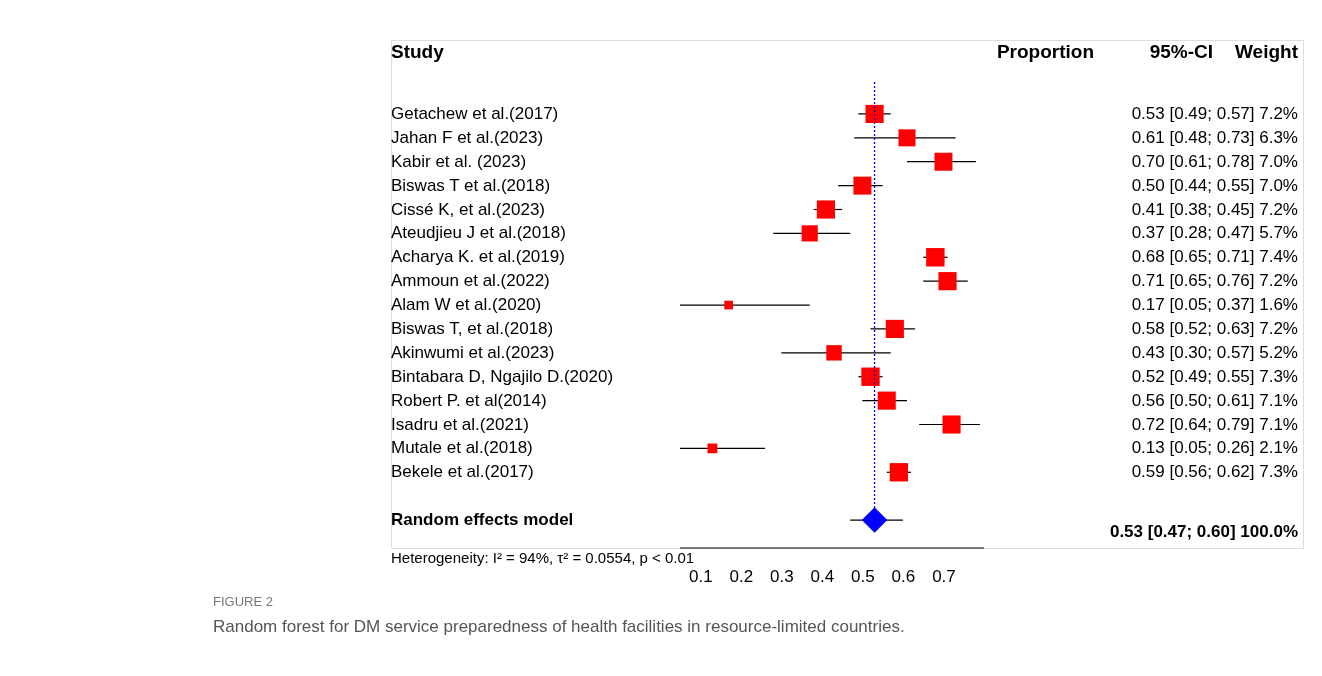 The height and width of the screenshot is (676, 1322). I want to click on y-tick-label: Getachew et al.(2017), so click(475, 113).